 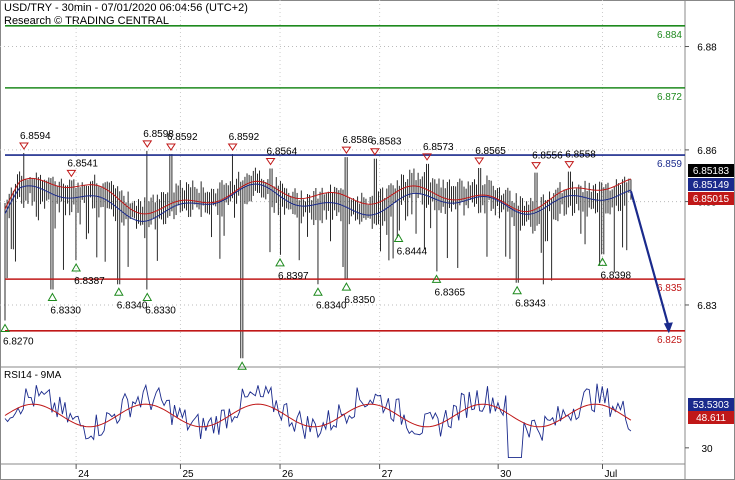 I want to click on low-label: 6.8350, so click(x=359, y=300).